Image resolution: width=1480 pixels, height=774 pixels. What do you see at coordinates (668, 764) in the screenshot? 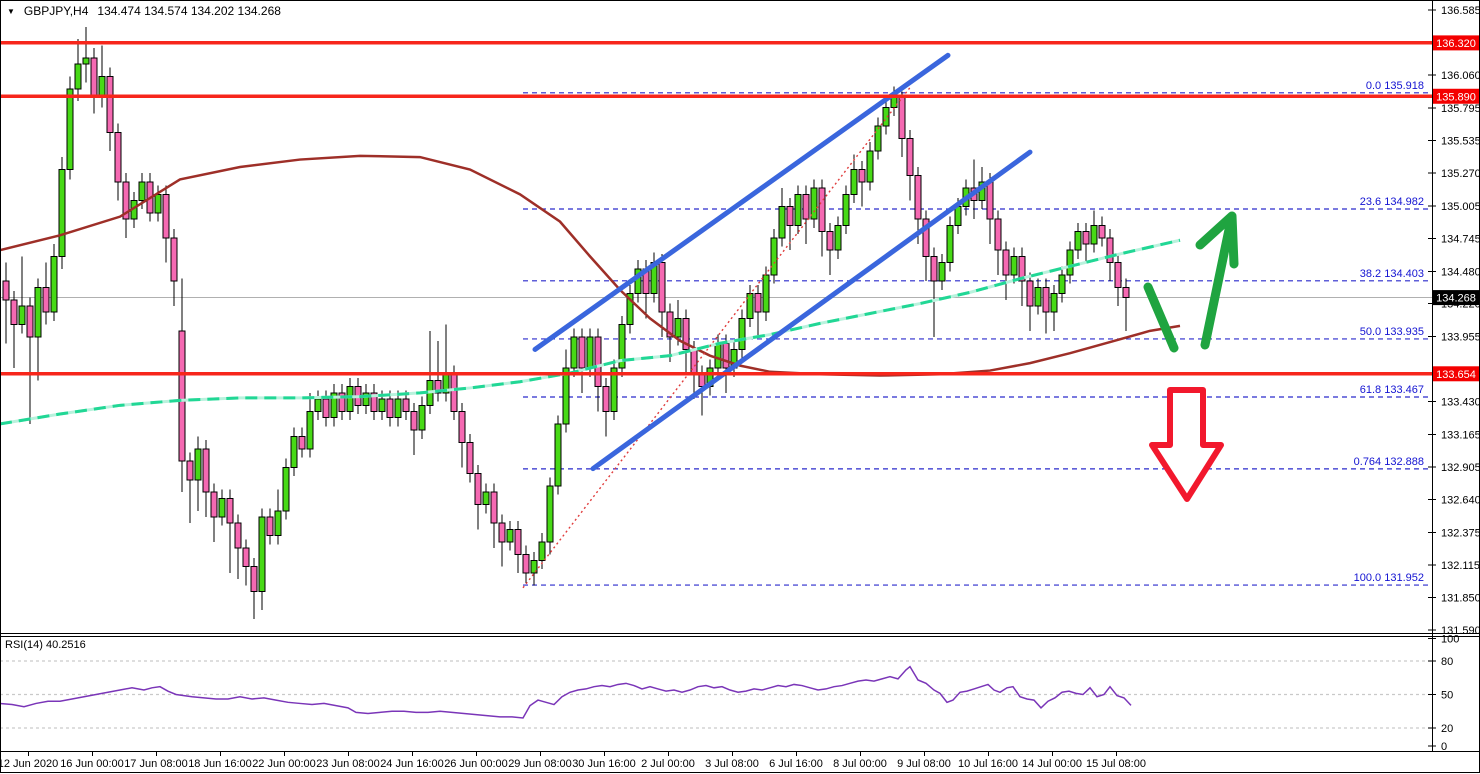
I see `svg-text: 2 Jul 00:00` at bounding box center [668, 764].